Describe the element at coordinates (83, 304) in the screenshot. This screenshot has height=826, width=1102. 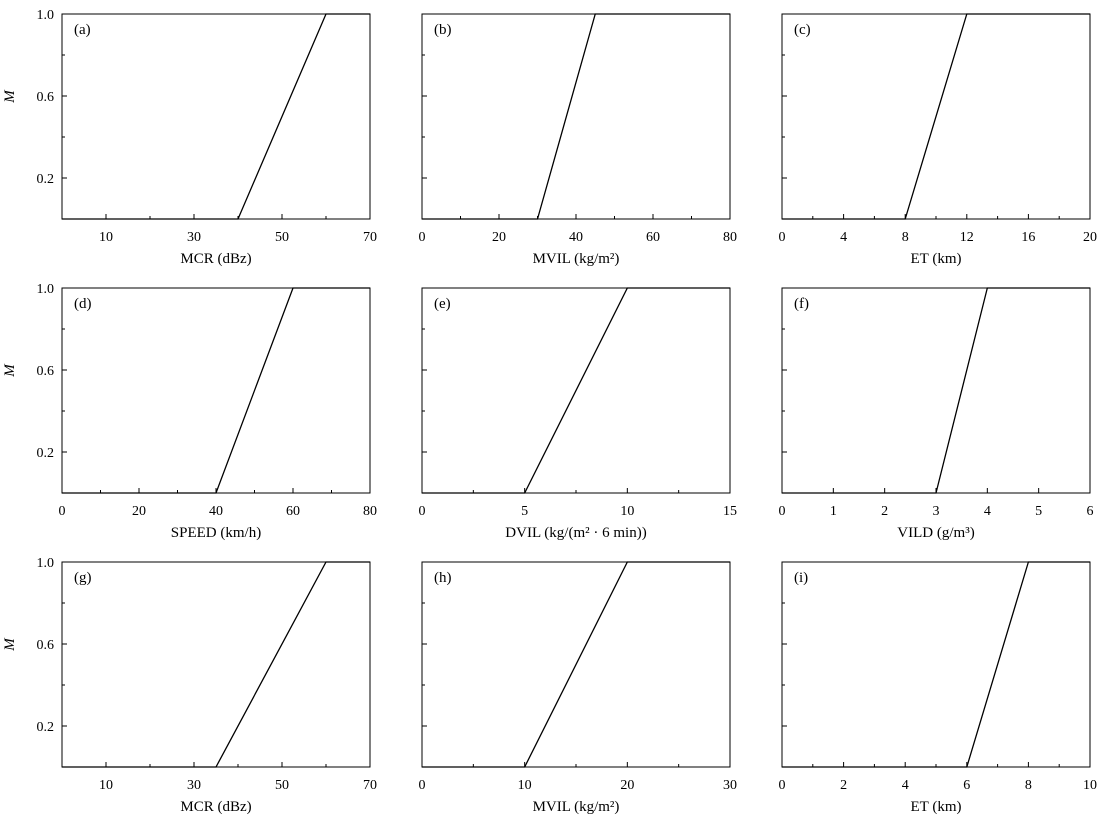
I see `panel-label: (d)` at that location.